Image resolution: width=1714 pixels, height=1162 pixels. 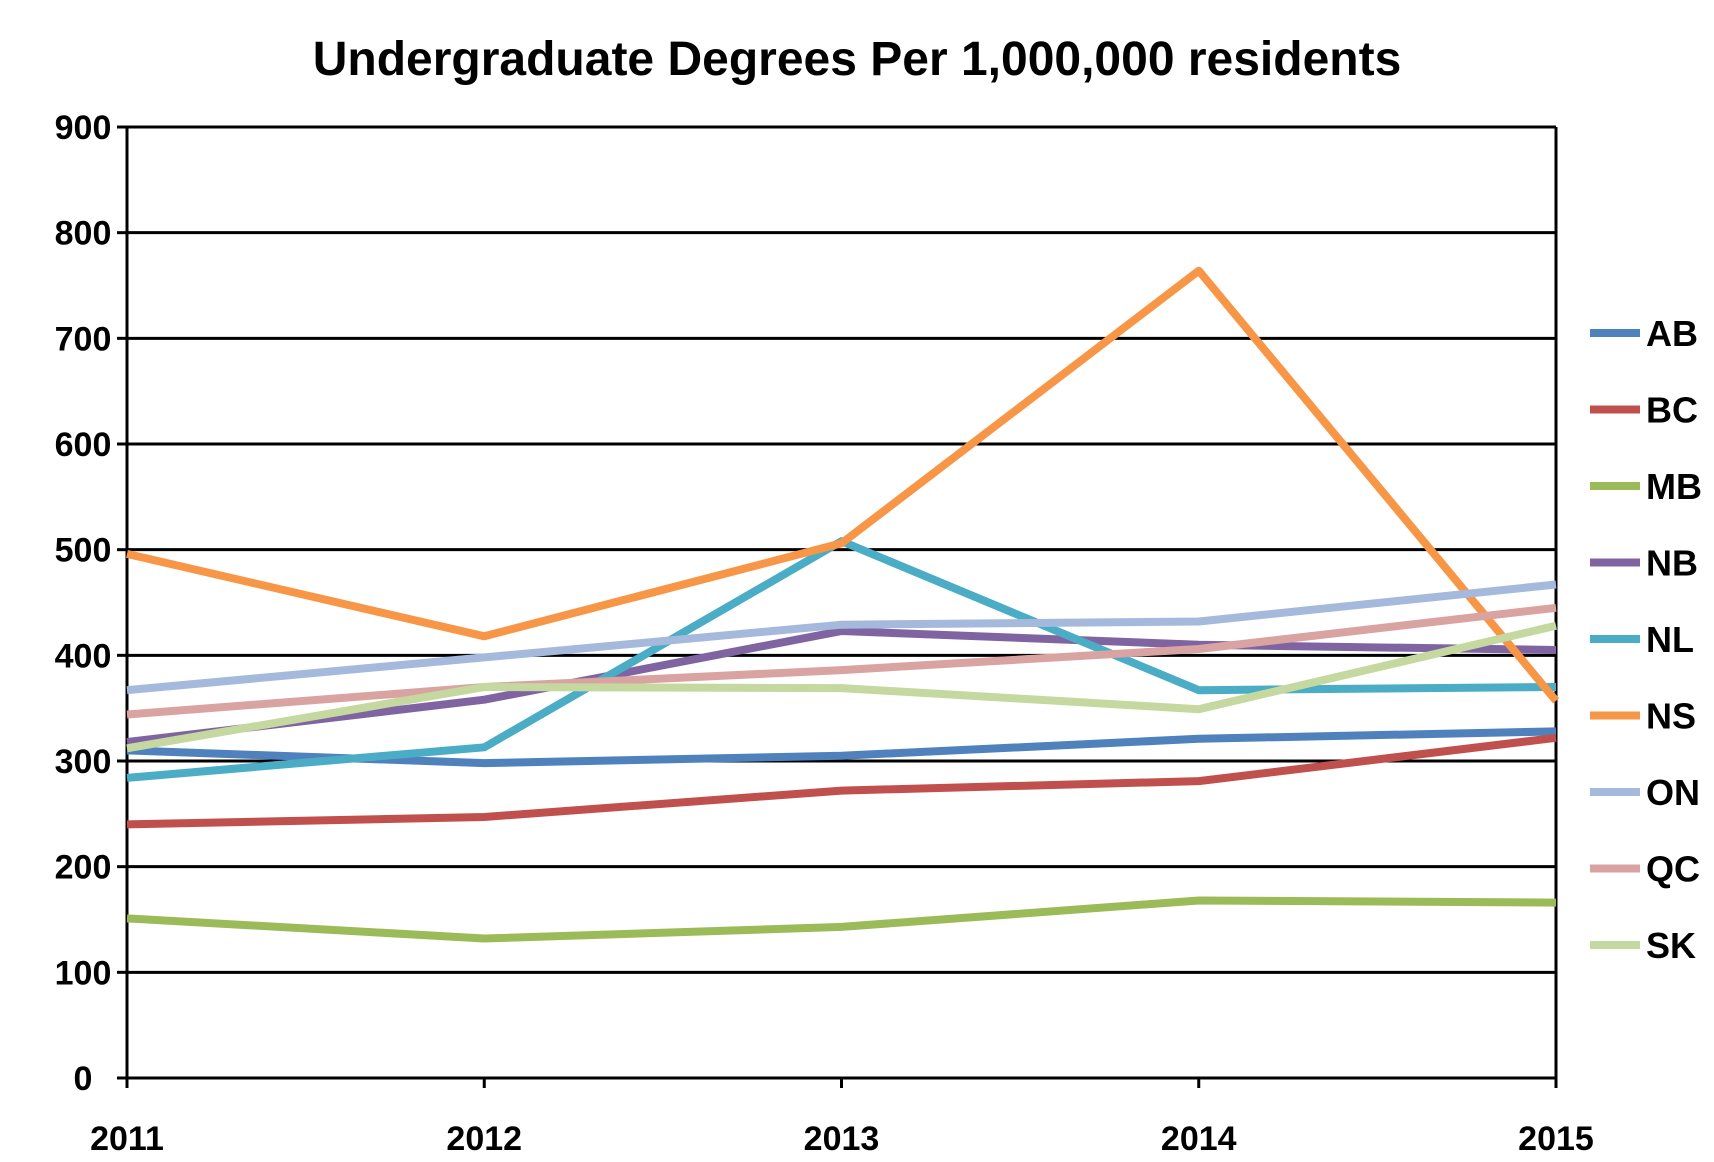 I want to click on legend-item-nb: NB, so click(x=1644, y=563).